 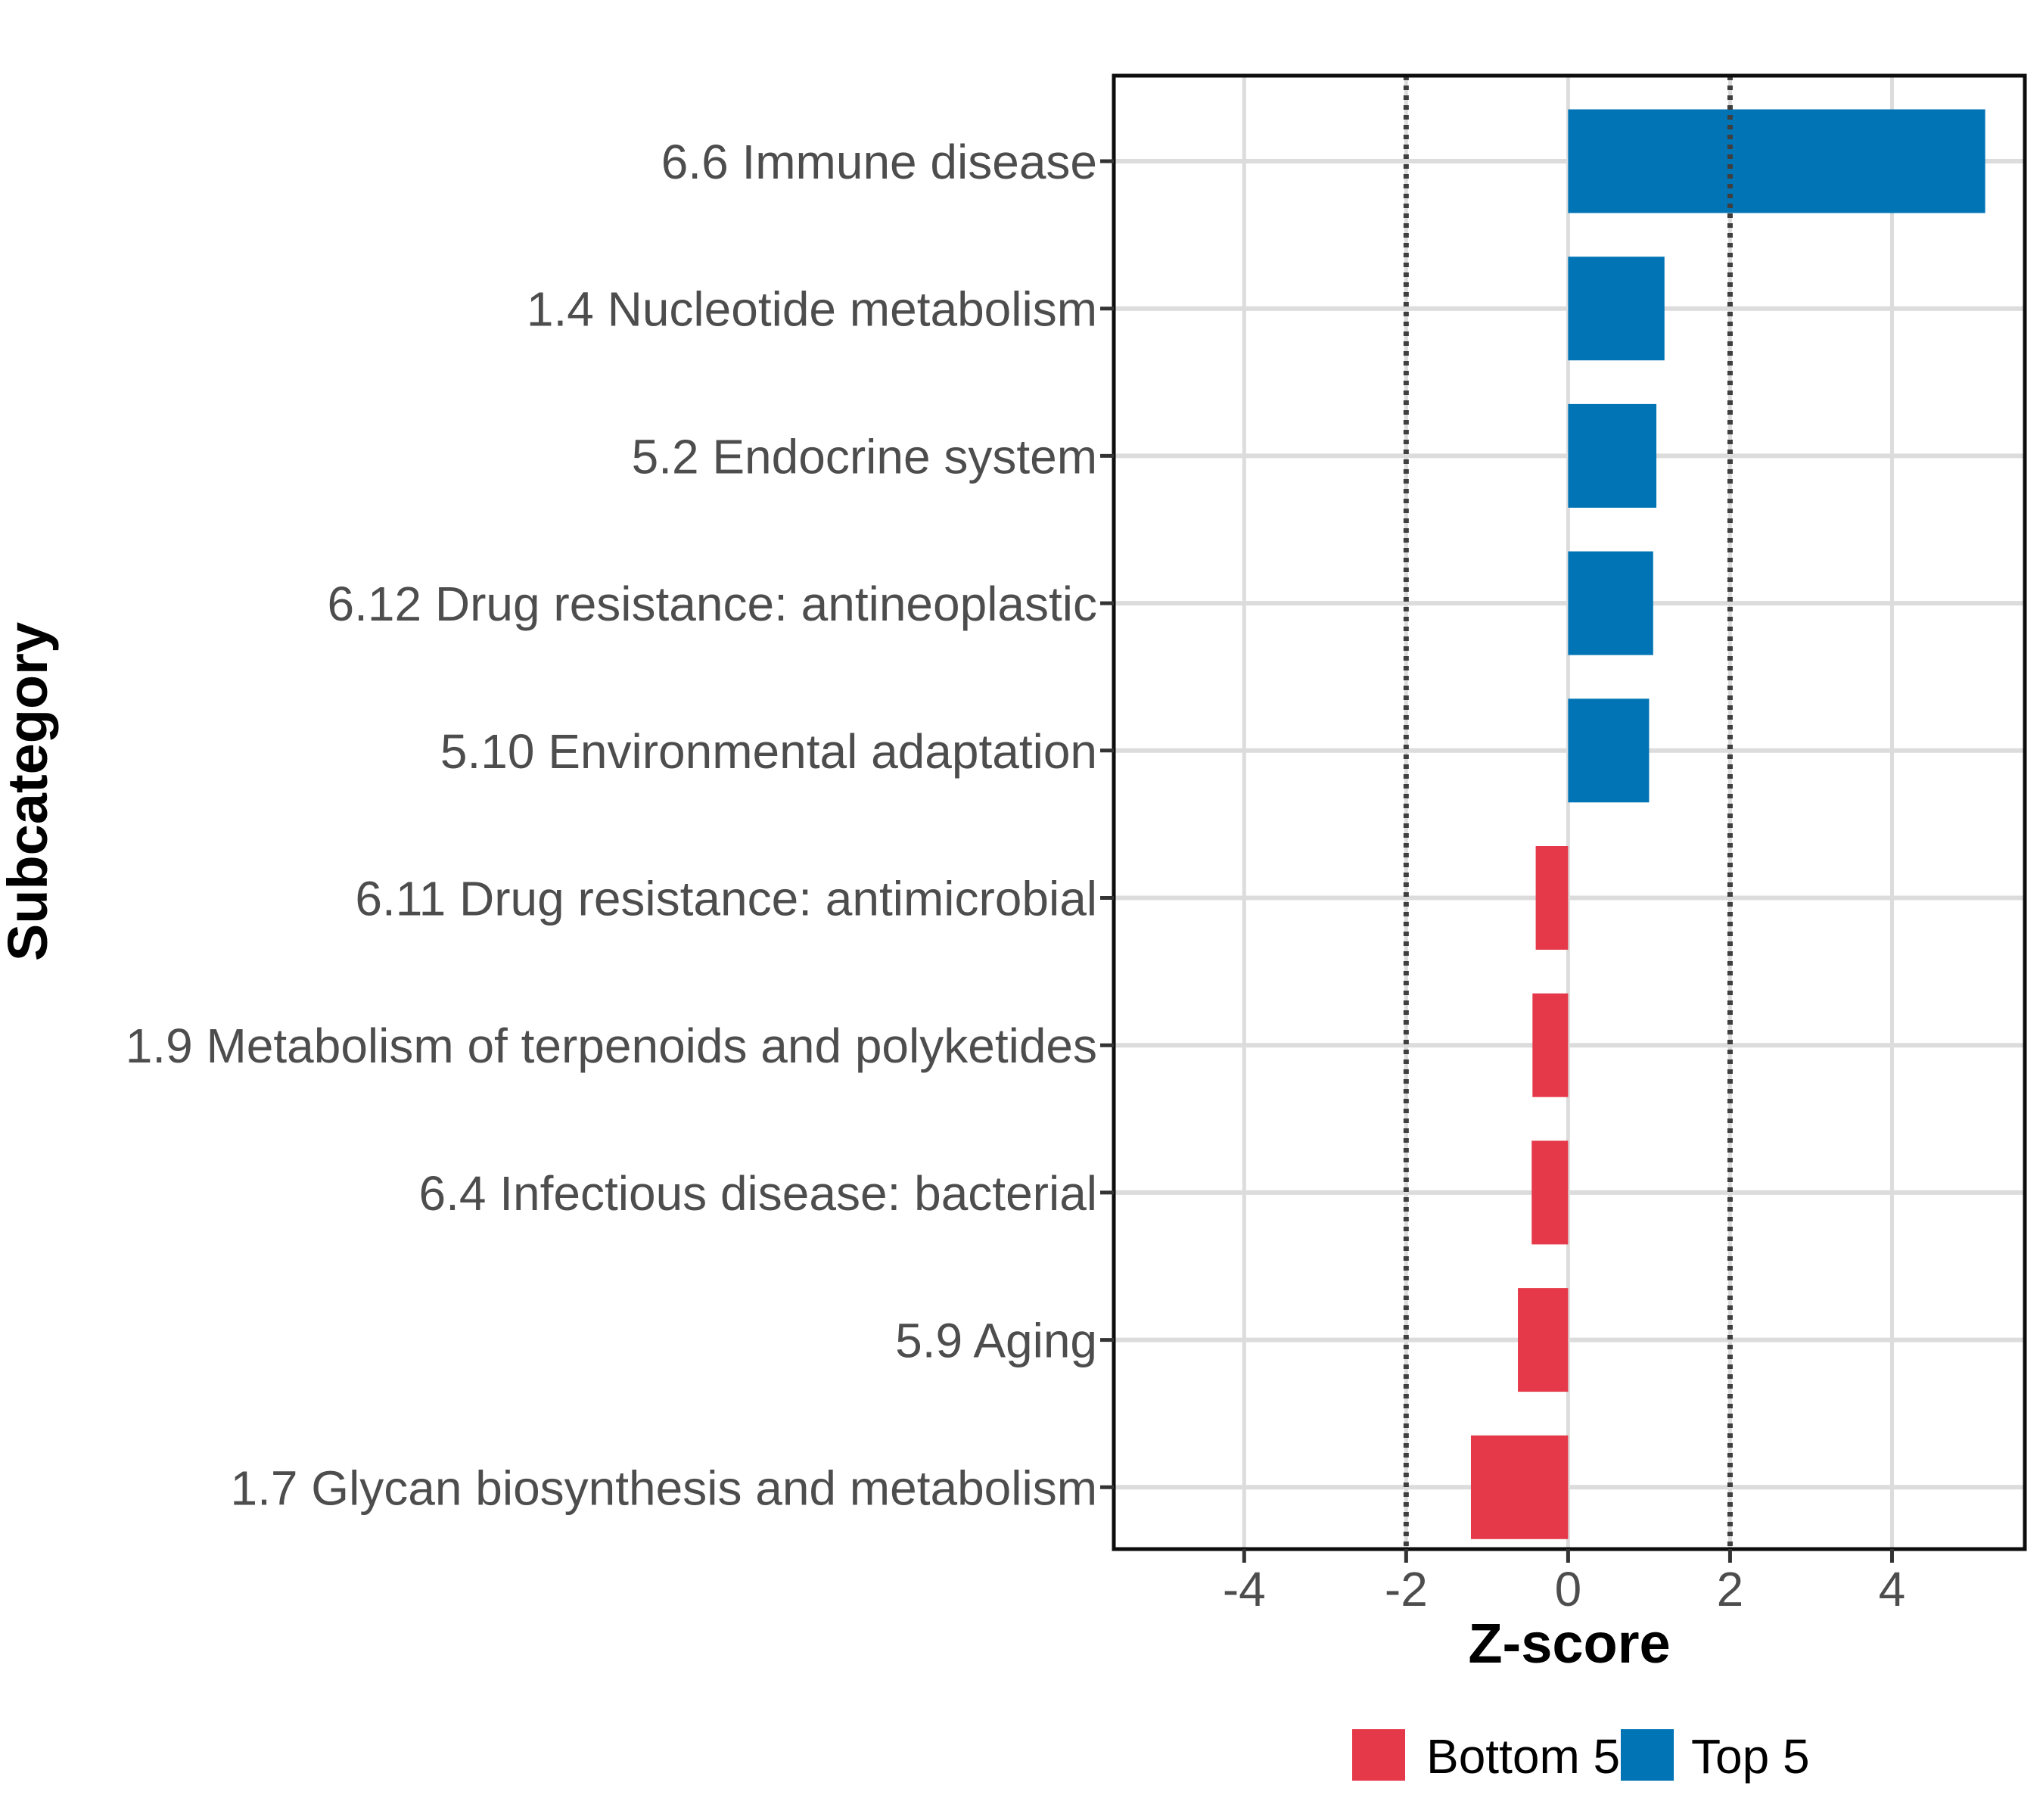 I want to click on y-tick-label: 1.7 Glycan biosynthesis and metabolism, so click(x=664, y=1488).